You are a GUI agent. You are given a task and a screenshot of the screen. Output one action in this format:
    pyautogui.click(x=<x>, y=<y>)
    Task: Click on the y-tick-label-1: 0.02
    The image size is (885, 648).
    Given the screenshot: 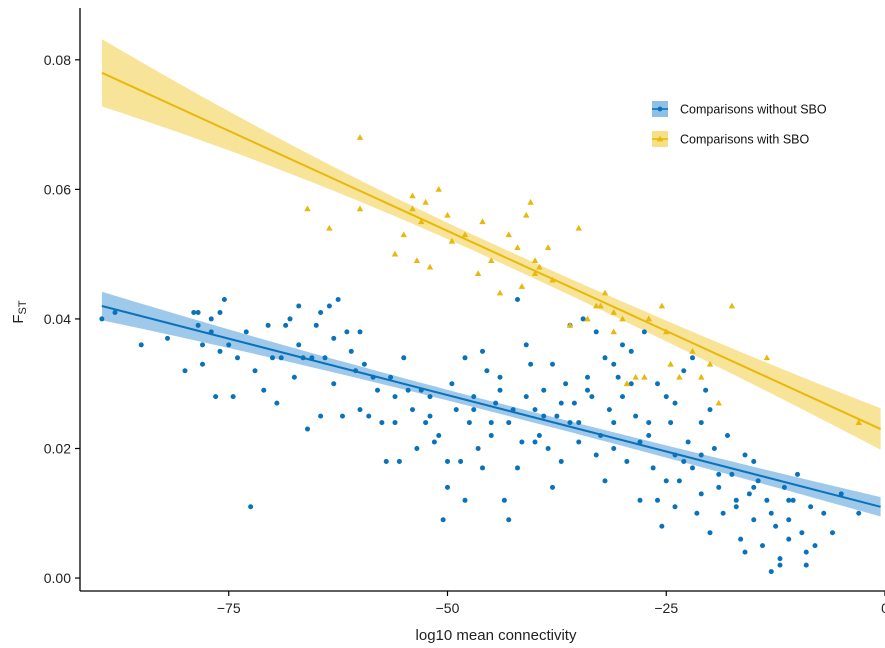 What is the action you would take?
    pyautogui.click(x=57, y=448)
    